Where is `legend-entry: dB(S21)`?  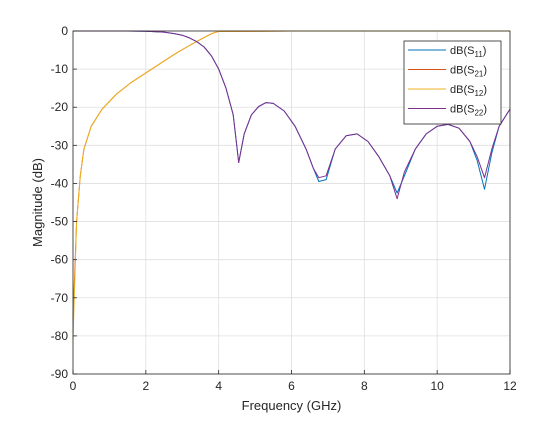 legend-entry: dB(S21) is located at coordinates (468, 72).